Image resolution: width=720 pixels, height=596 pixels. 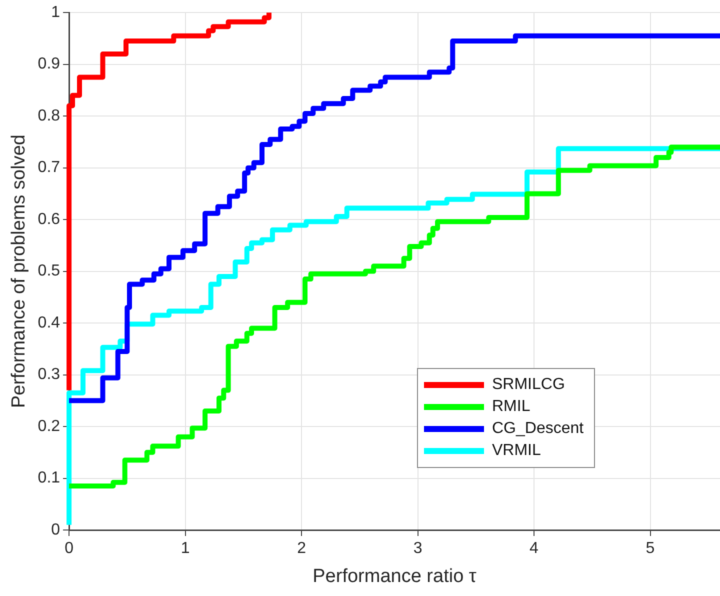 I want to click on y-tick-label: 0.7, so click(x=49, y=167).